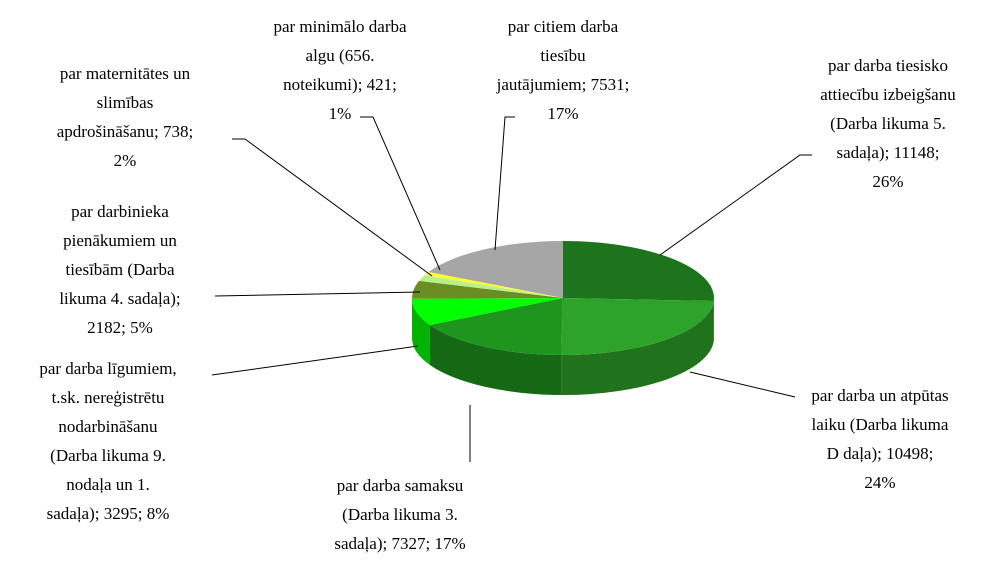 The height and width of the screenshot is (572, 1002). Describe the element at coordinates (120, 327) in the screenshot. I see `data-label: 2182; 5%` at that location.